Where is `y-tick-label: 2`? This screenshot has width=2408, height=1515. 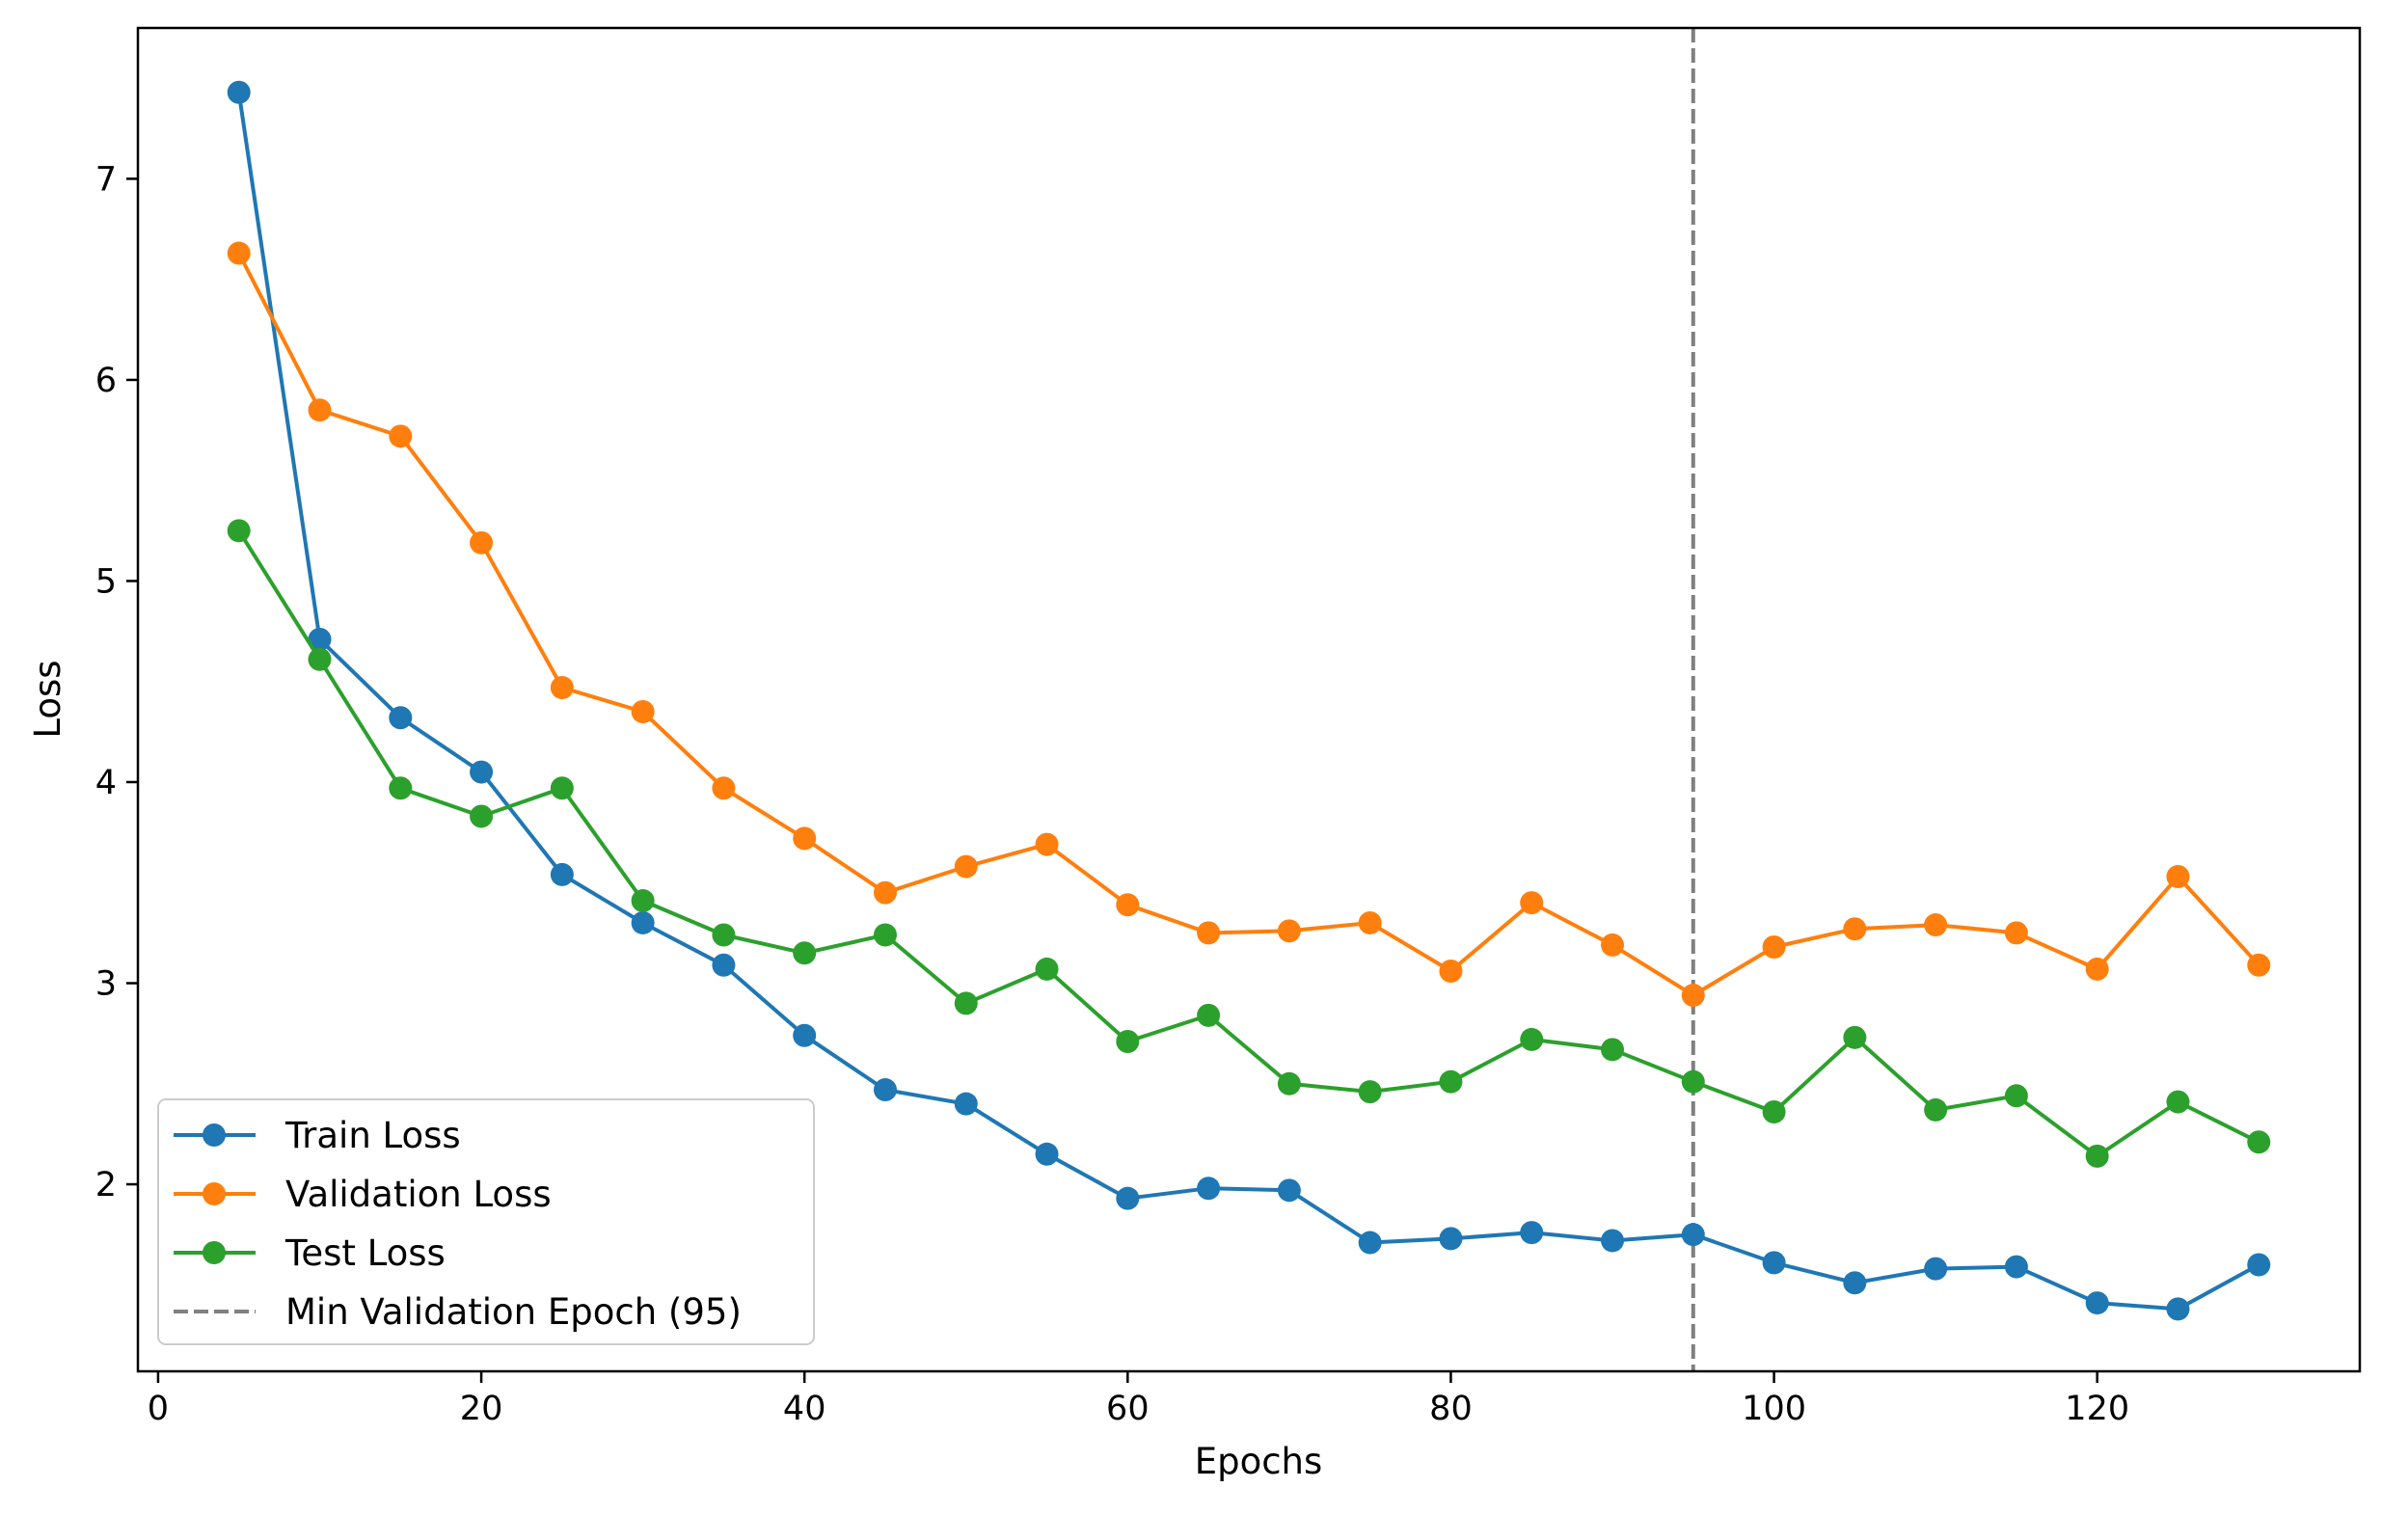 y-tick-label: 2 is located at coordinates (106, 1185).